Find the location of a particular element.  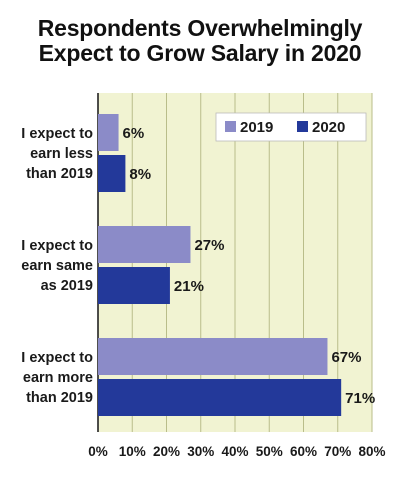

x-tick-label: 40% is located at coordinates (234, 451).